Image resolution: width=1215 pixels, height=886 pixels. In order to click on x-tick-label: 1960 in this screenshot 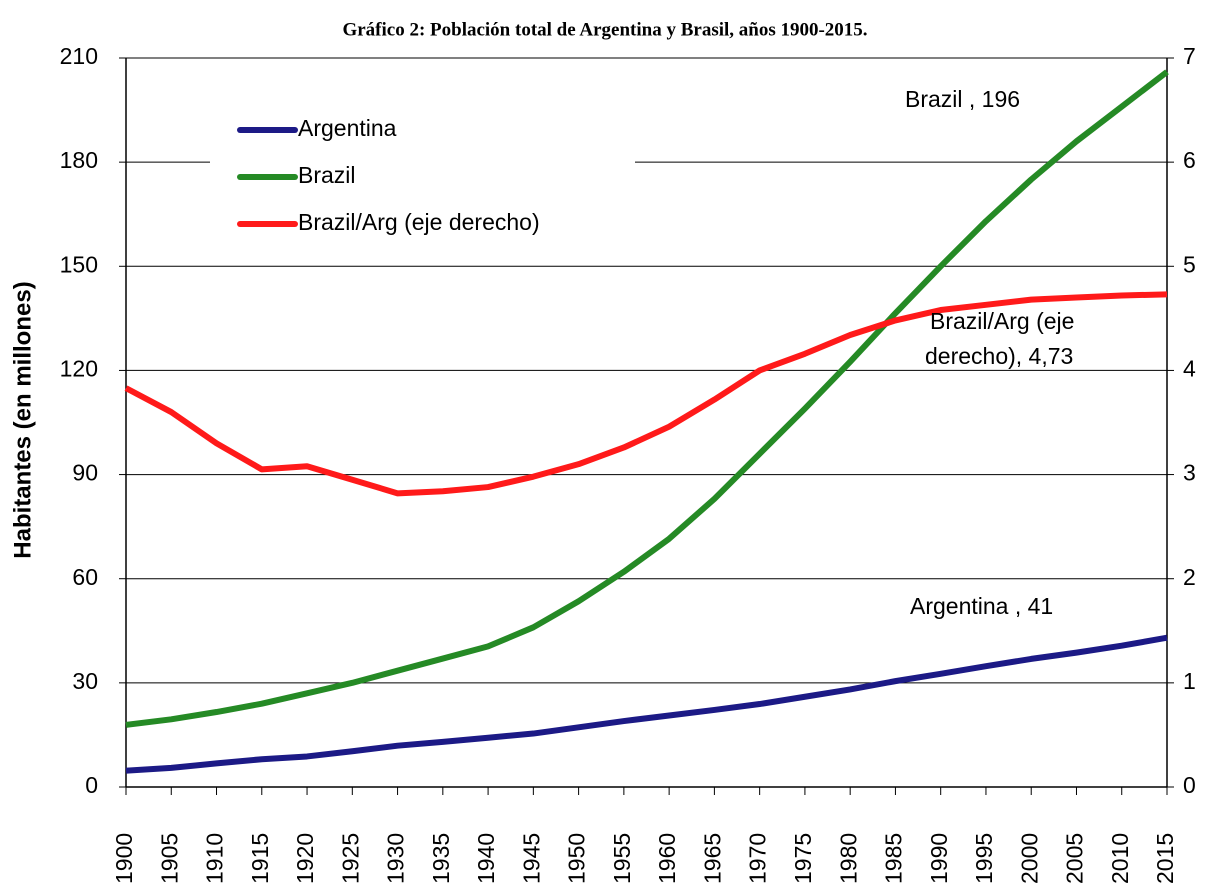, I will do `click(667, 858)`.